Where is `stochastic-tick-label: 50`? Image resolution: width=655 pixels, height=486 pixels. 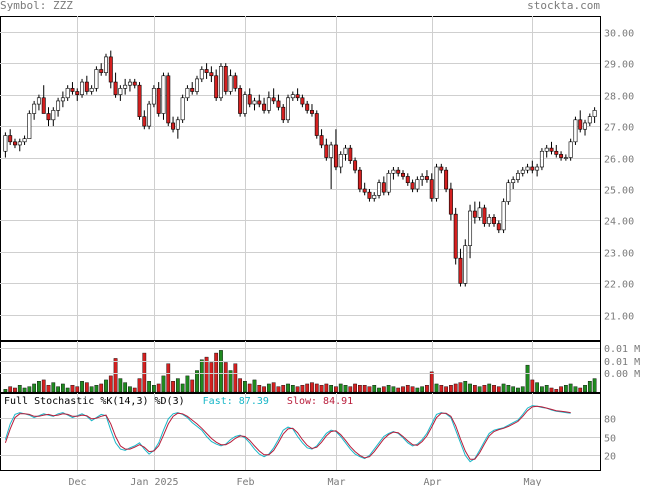 stochastic-tick-label: 50 is located at coordinates (610, 439).